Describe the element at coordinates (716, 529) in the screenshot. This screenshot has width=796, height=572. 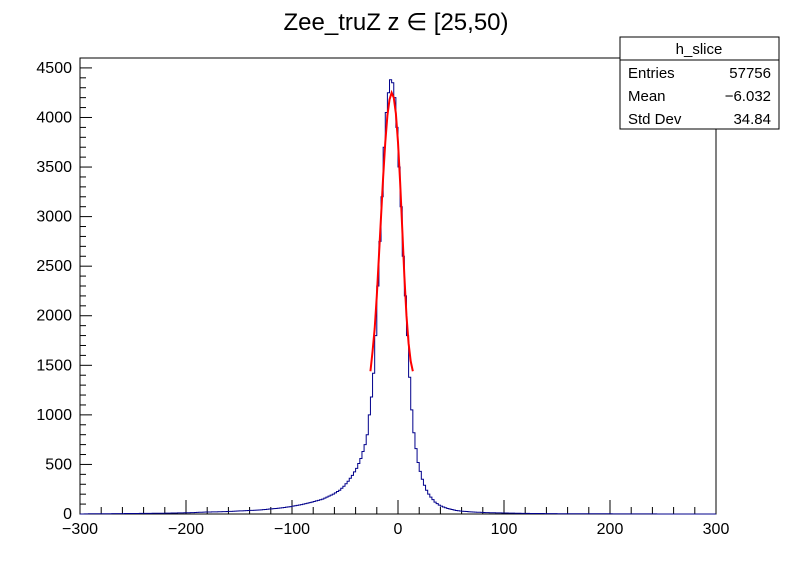
I see `x-tick-label: 300` at that location.